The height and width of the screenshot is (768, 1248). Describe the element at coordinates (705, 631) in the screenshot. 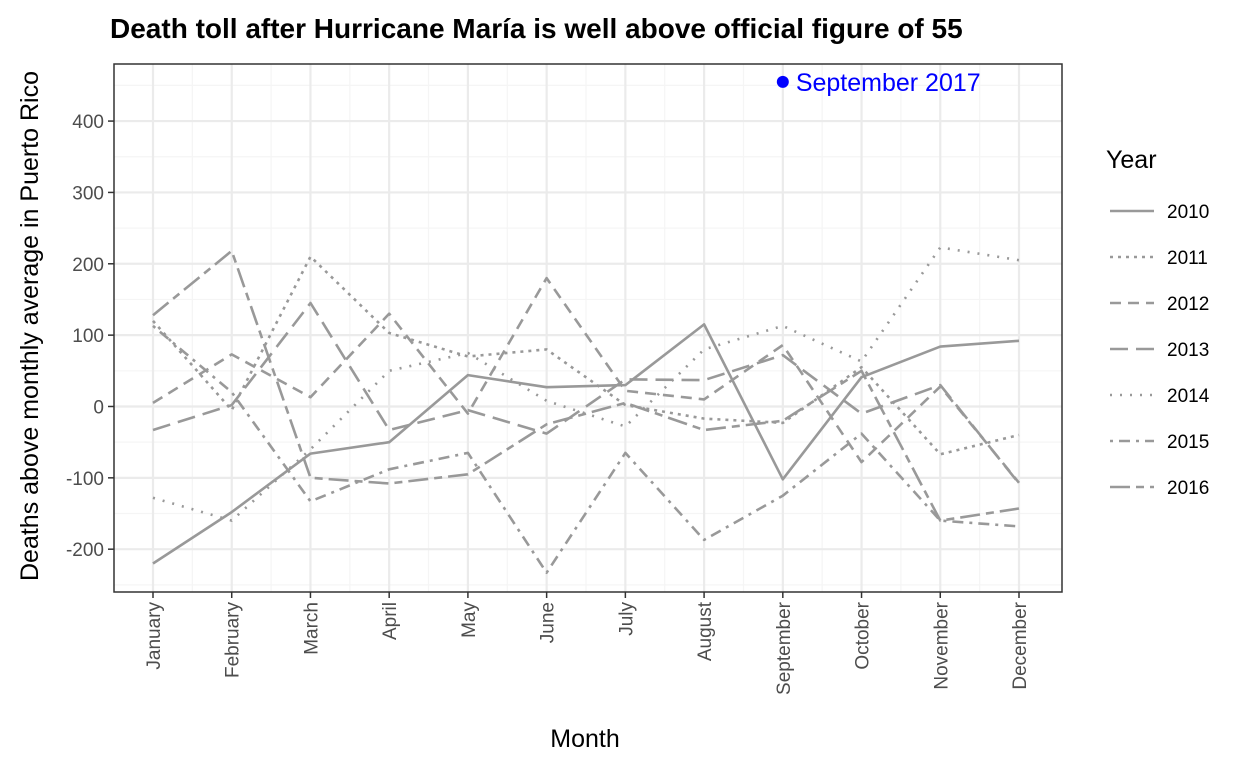

I see `x-tick-label: August` at that location.